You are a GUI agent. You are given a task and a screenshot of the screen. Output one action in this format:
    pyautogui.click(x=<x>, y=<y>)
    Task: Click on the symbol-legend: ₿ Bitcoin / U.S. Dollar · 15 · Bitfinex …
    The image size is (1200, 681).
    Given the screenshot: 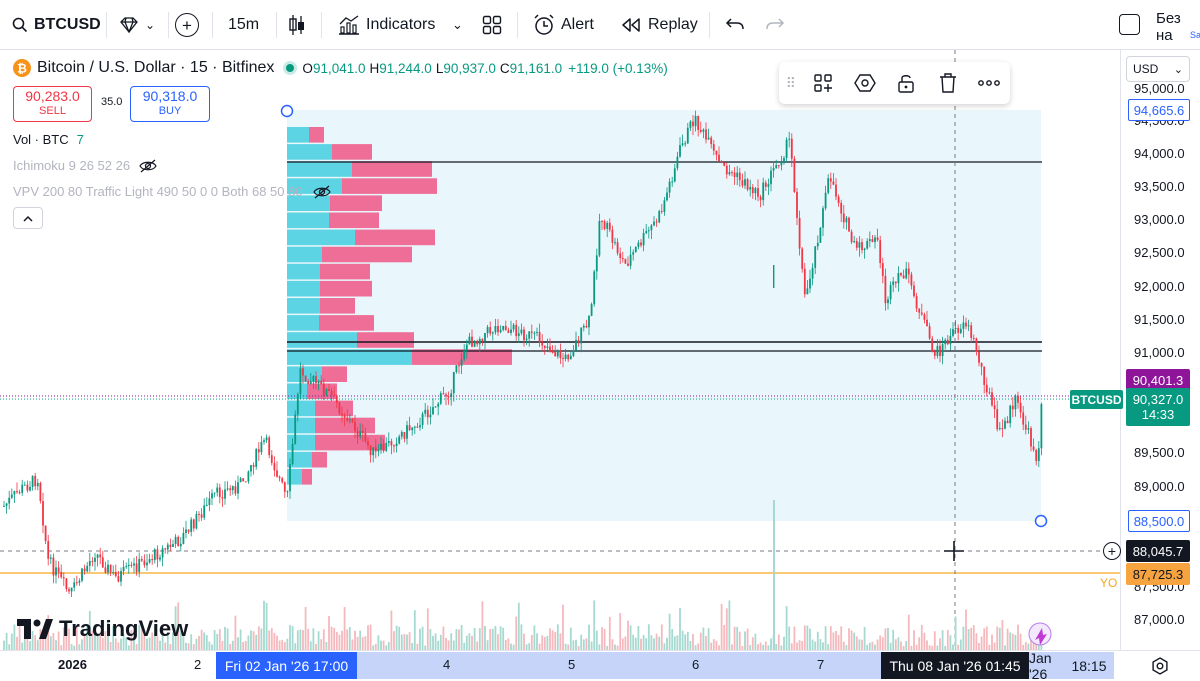 What is the action you would take?
    pyautogui.click(x=340, y=68)
    